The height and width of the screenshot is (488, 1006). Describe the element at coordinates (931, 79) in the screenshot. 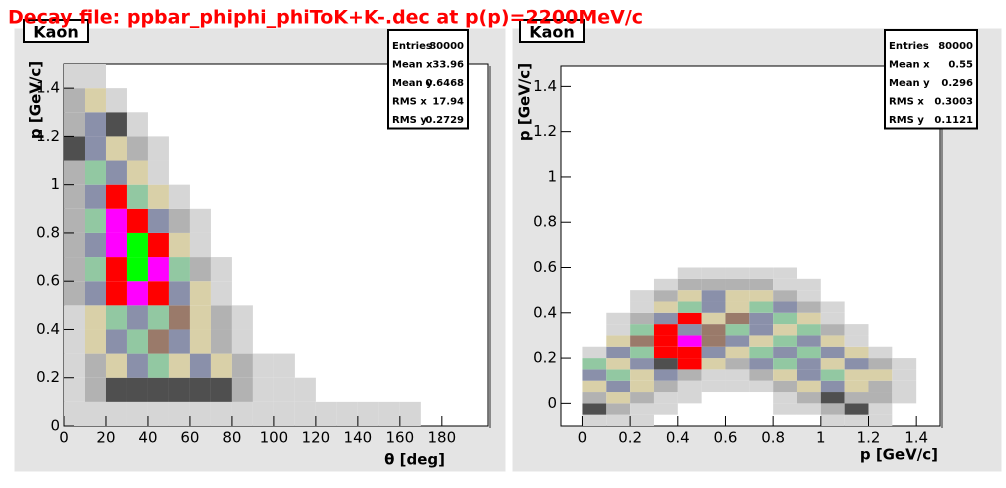

I see `stats-box` at that location.